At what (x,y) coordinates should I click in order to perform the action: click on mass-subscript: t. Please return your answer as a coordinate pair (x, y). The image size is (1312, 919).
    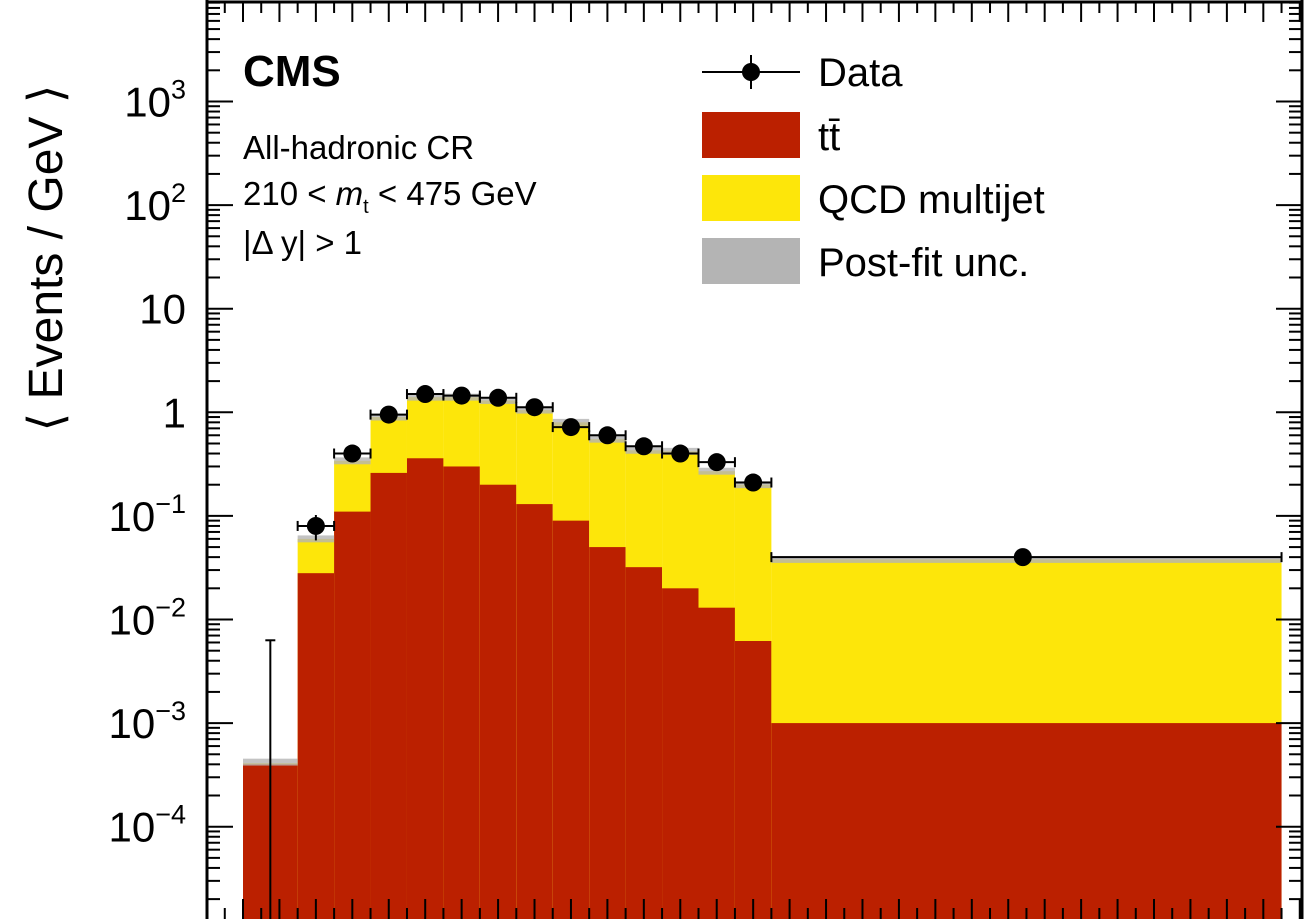
    Looking at the image, I should click on (366, 207).